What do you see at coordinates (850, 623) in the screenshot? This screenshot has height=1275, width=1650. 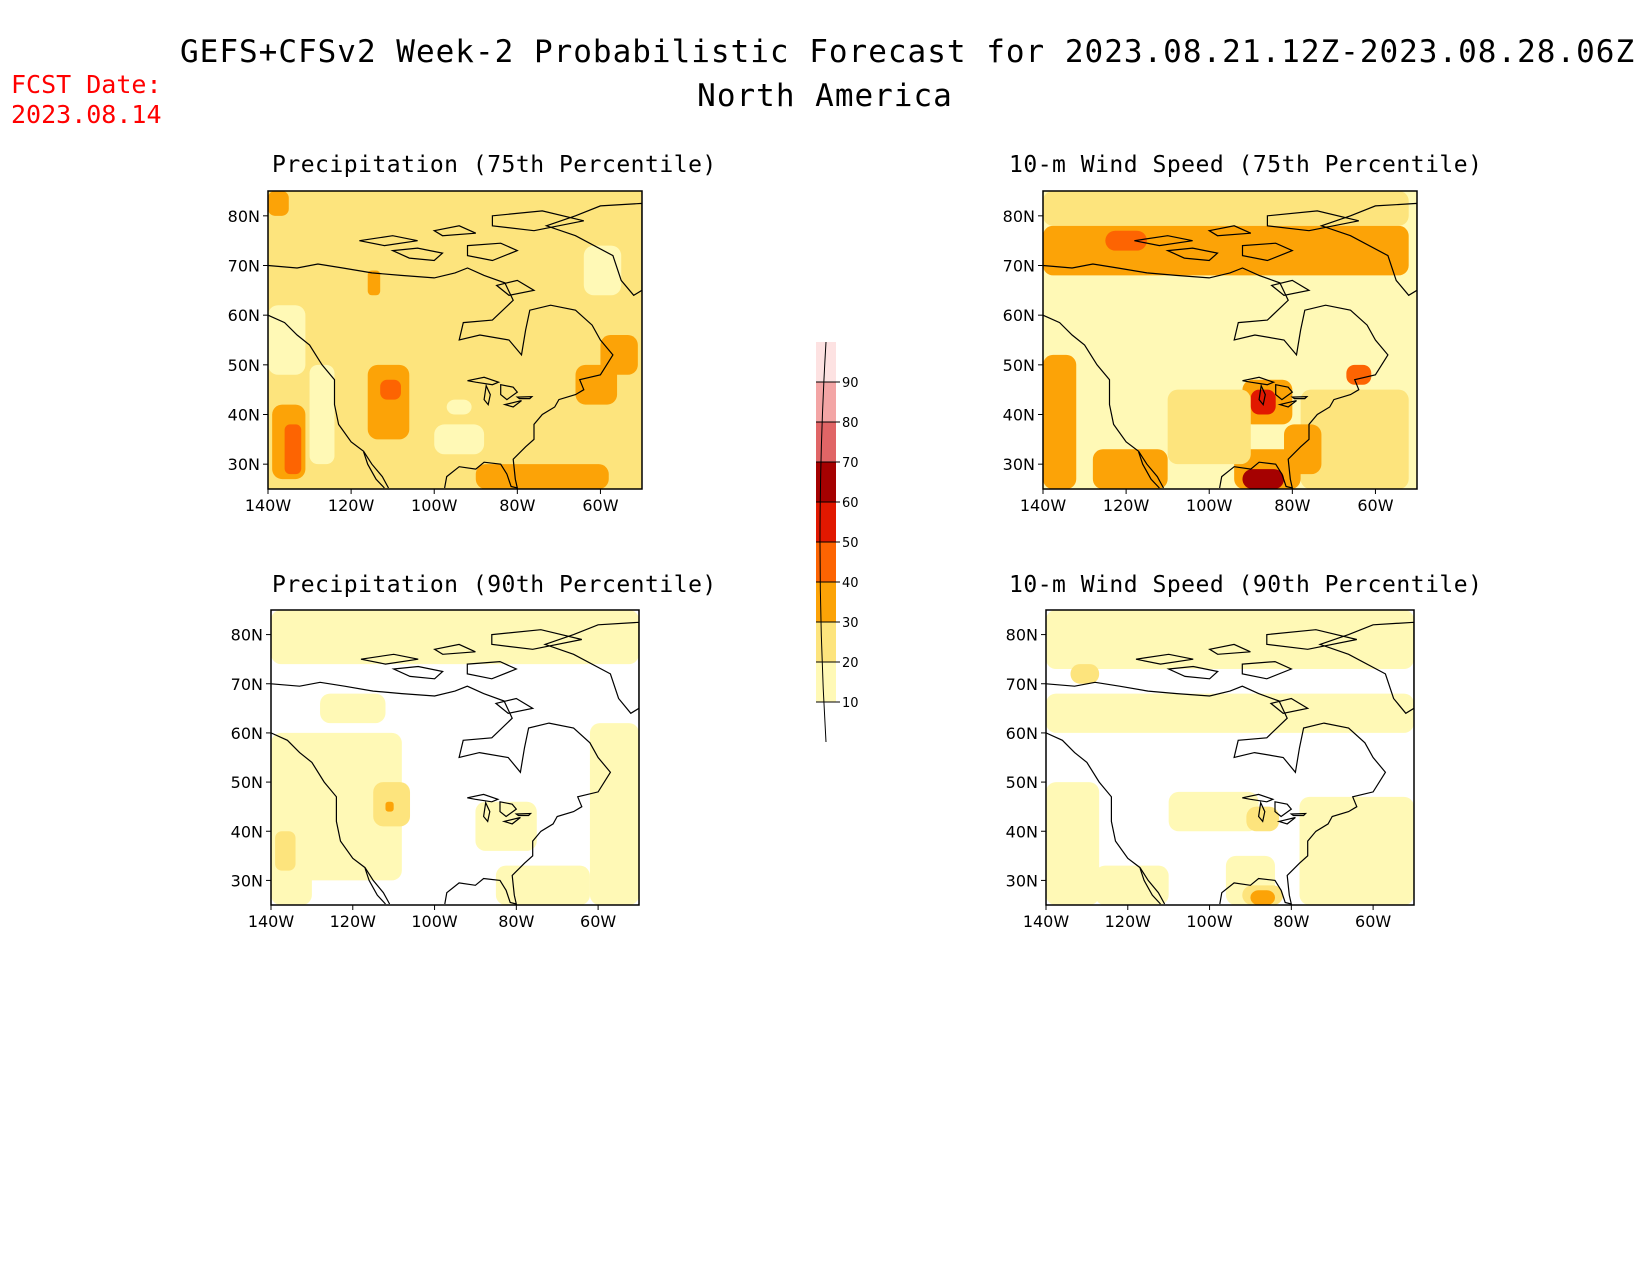 I see `colorbar-tick-label: 30` at bounding box center [850, 623].